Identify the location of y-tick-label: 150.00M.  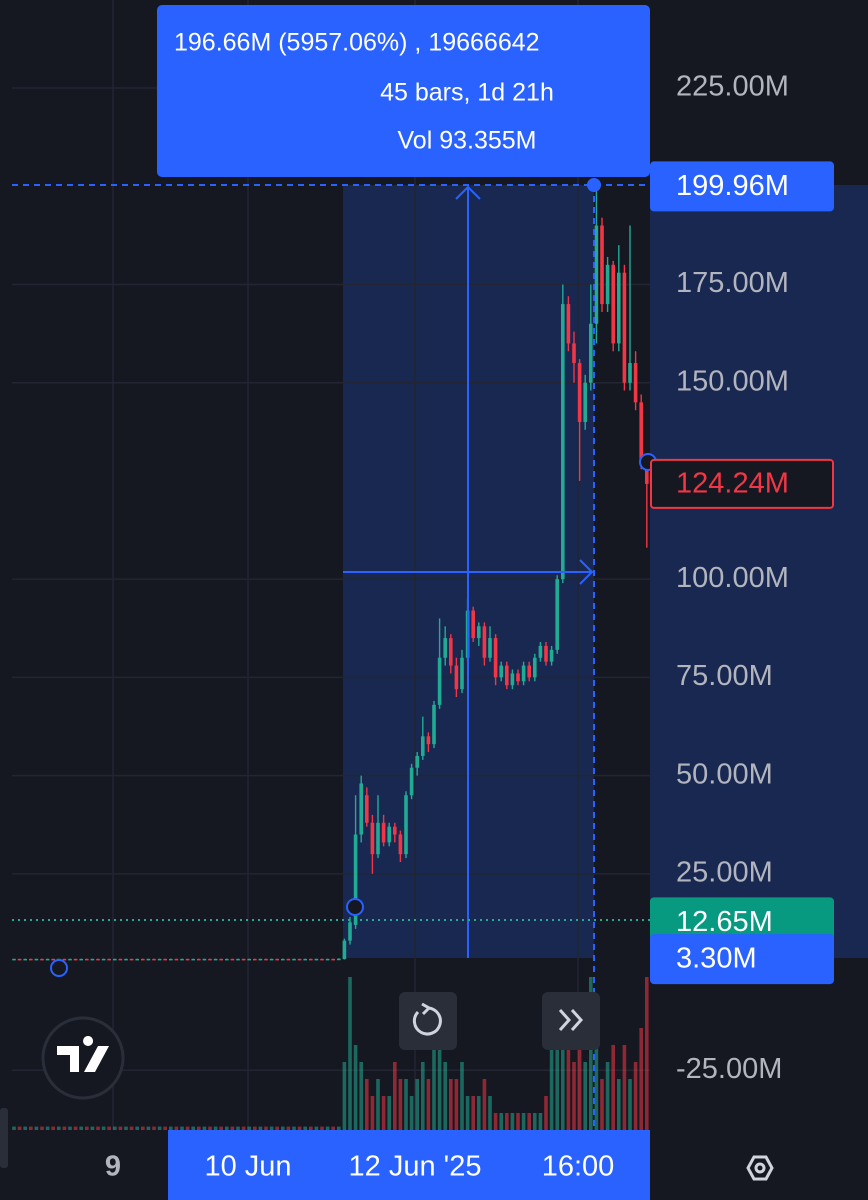
(732, 381).